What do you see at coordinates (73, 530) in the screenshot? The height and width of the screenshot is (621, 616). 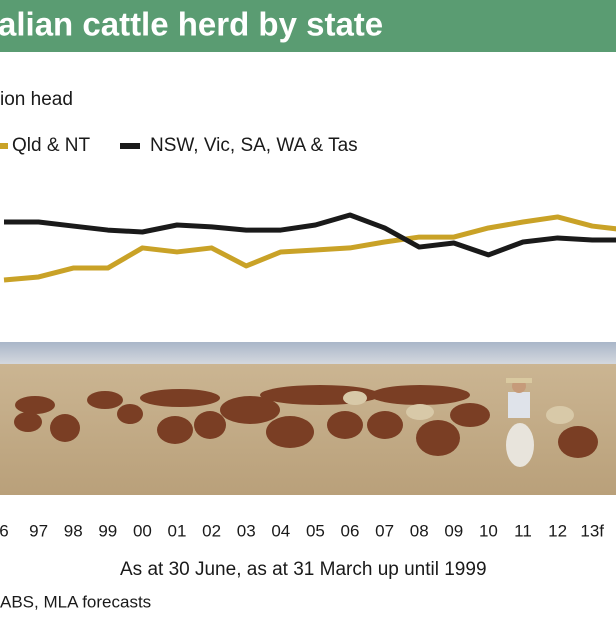 I see `x-tick-label: 98` at bounding box center [73, 530].